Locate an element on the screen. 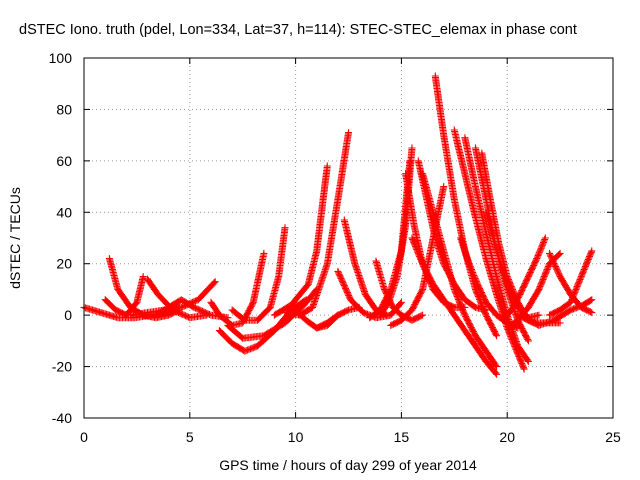  x-tick-label: 20 is located at coordinates (507, 437).